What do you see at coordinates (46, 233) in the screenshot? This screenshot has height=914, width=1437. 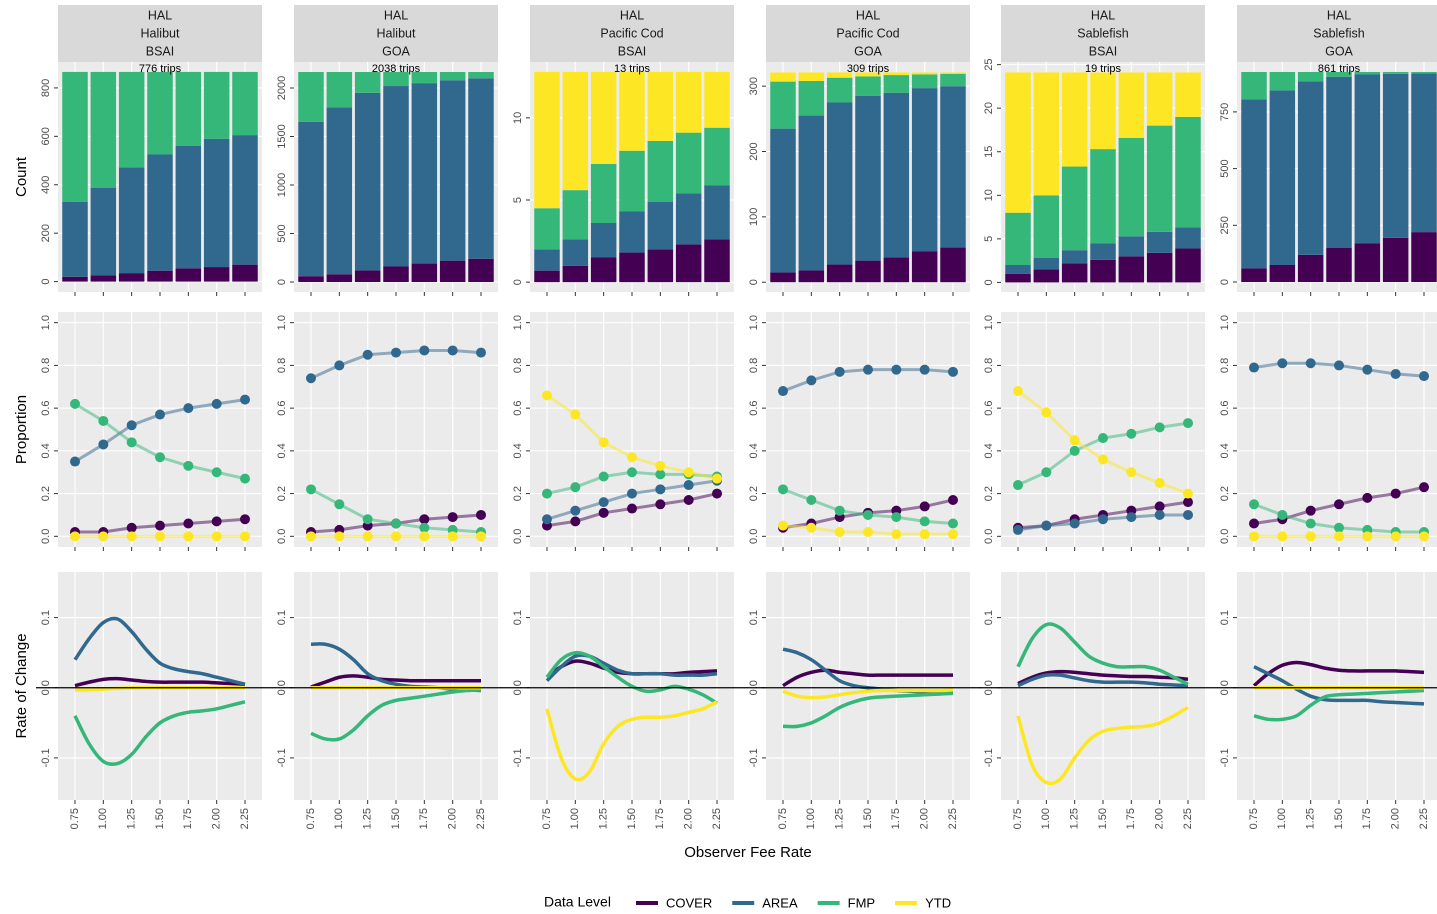 I see `y-tick-label: 200` at bounding box center [46, 233].